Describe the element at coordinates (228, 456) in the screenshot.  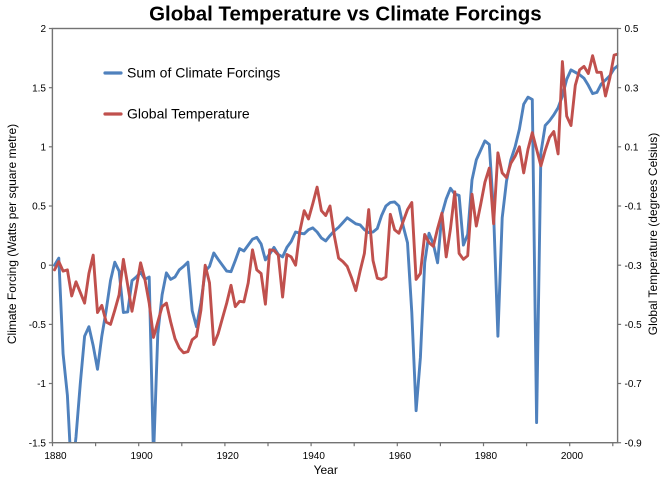
I see `svg-text: 1920` at that location.